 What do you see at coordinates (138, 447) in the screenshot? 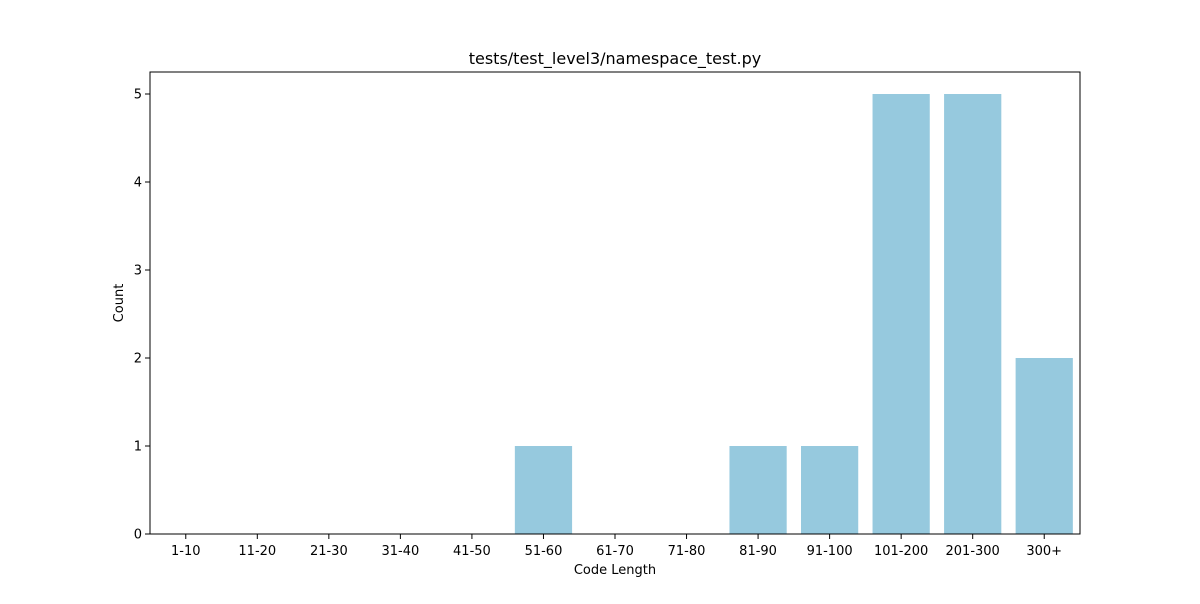
I see `y-tick-label: 1` at bounding box center [138, 447].